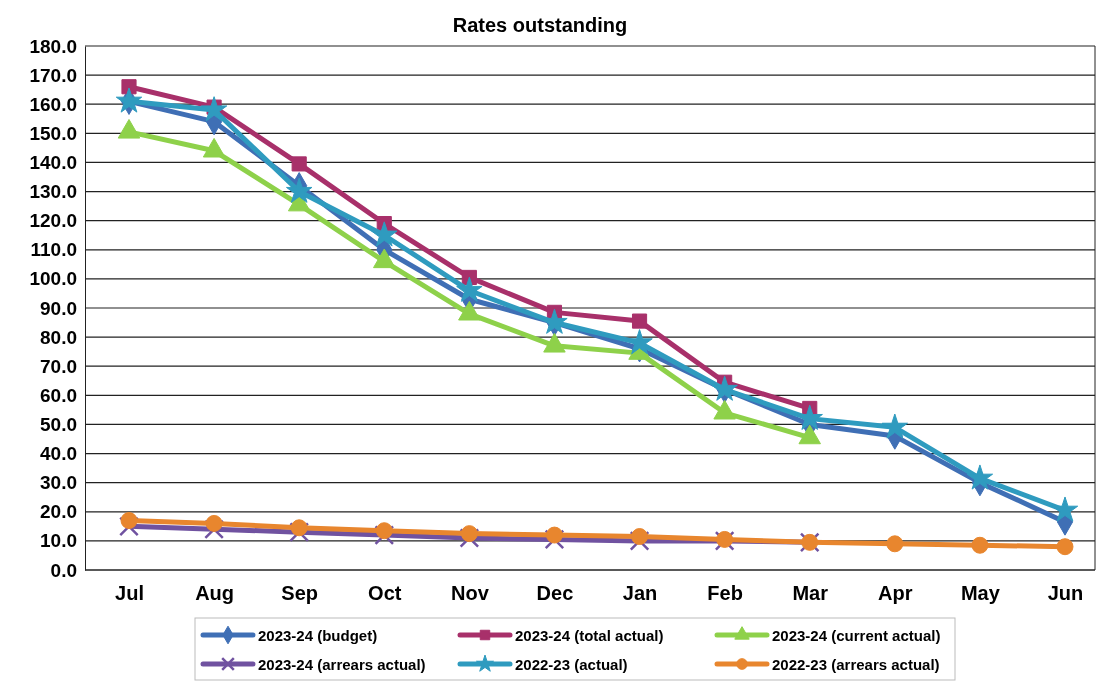  Describe the element at coordinates (58, 425) in the screenshot. I see `y-tick-label: 50.0` at that location.